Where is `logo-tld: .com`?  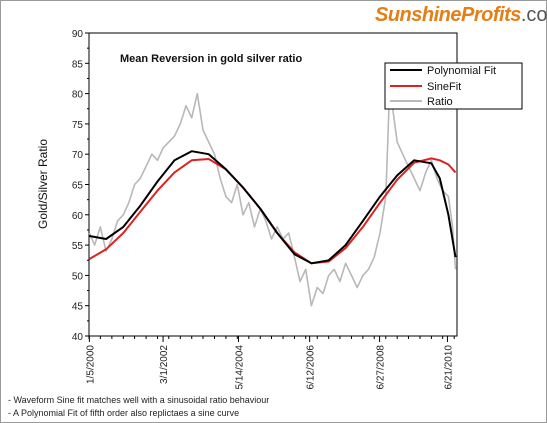
logo-tld: .com is located at coordinates (533, 15).